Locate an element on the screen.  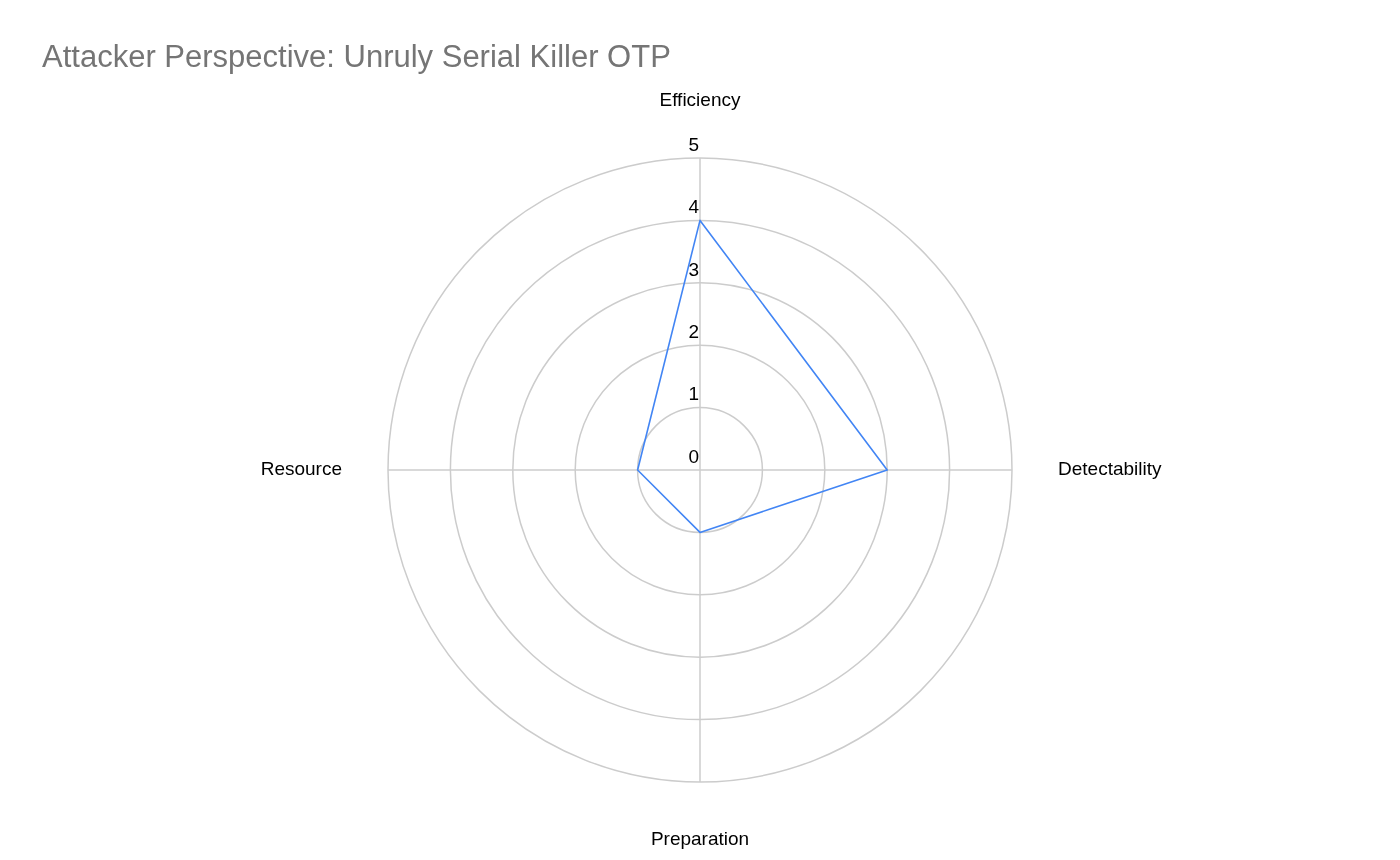
spoke-label: Efficiency is located at coordinates (700, 99).